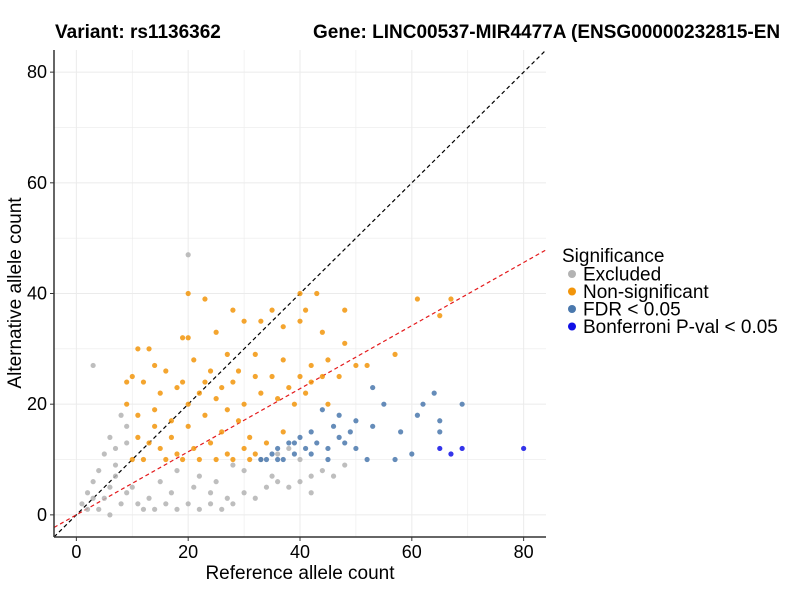 This screenshot has width=800, height=600. I want to click on legend-item-label: FDR < 0.05, so click(632, 310).